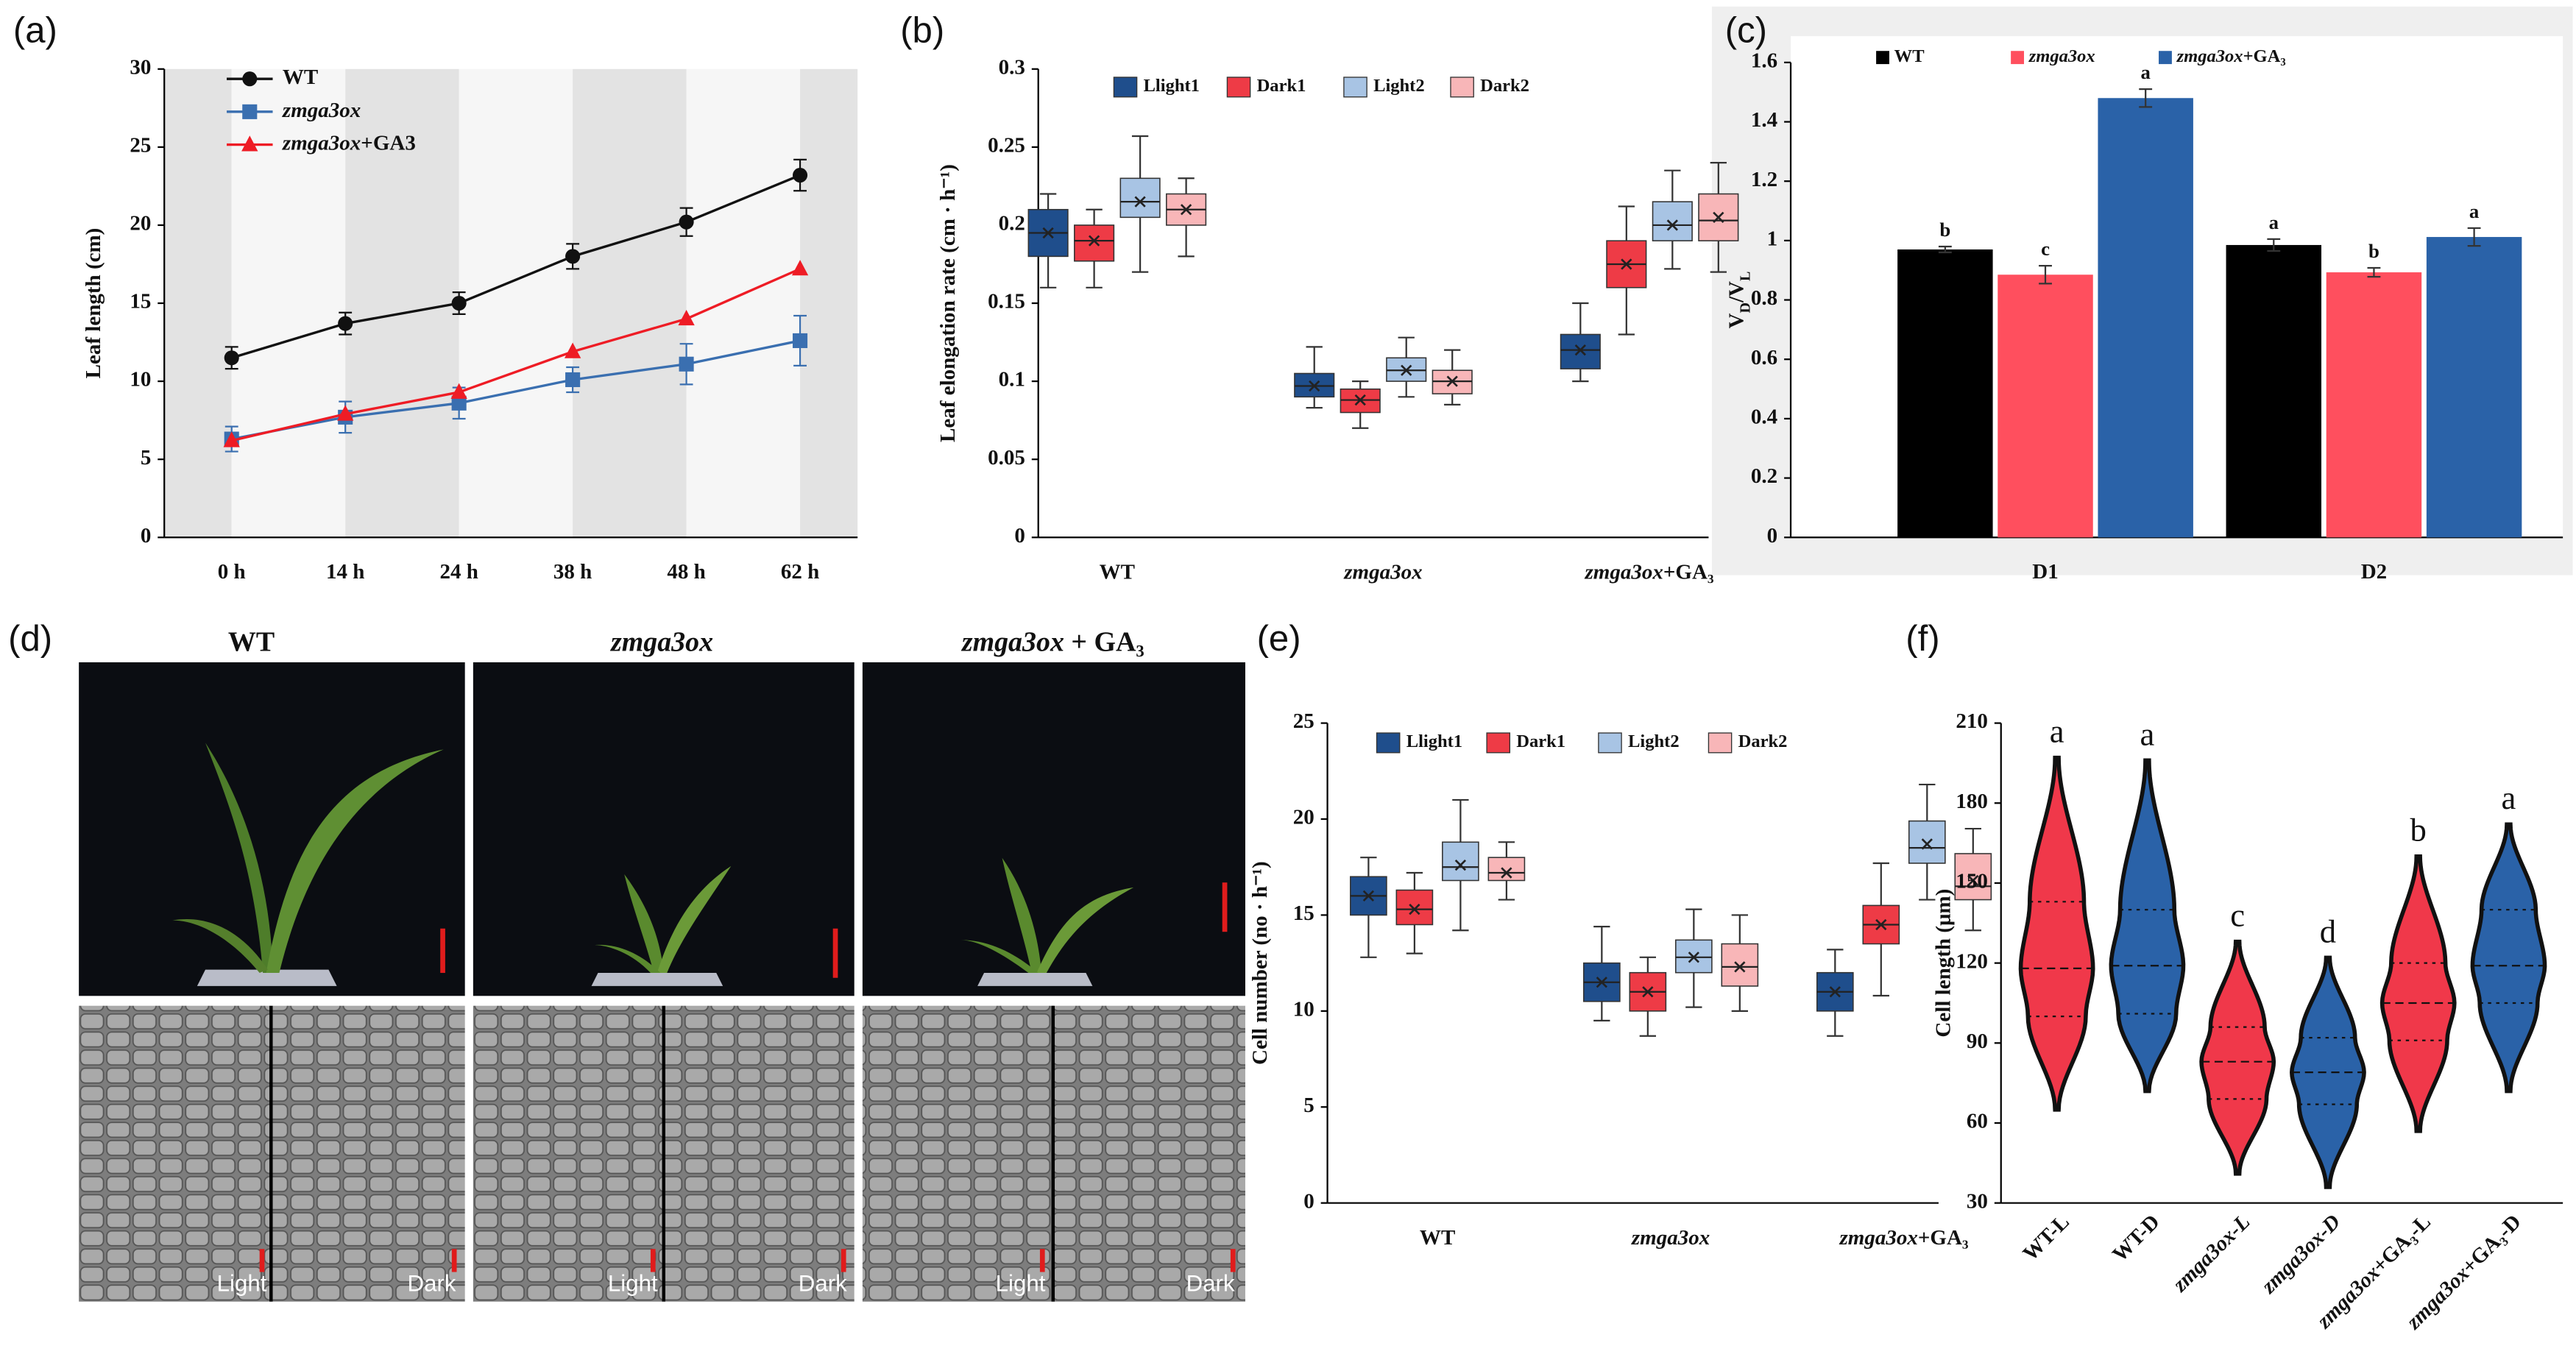  I want to click on x-tick-label: zmga3ox, so click(1671, 1237).